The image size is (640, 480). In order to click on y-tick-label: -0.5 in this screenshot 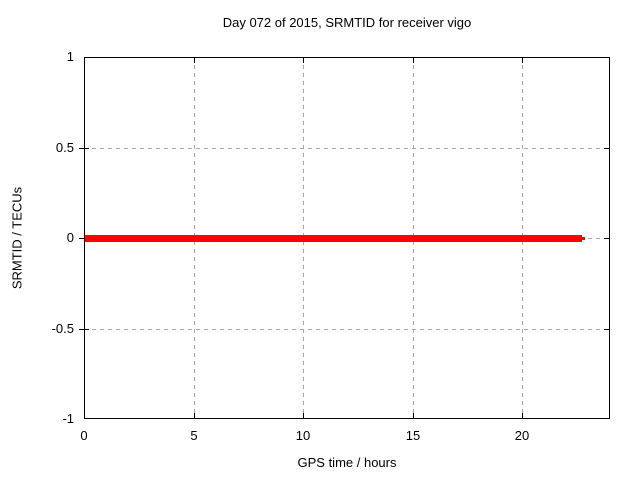, I will do `click(62, 328)`.